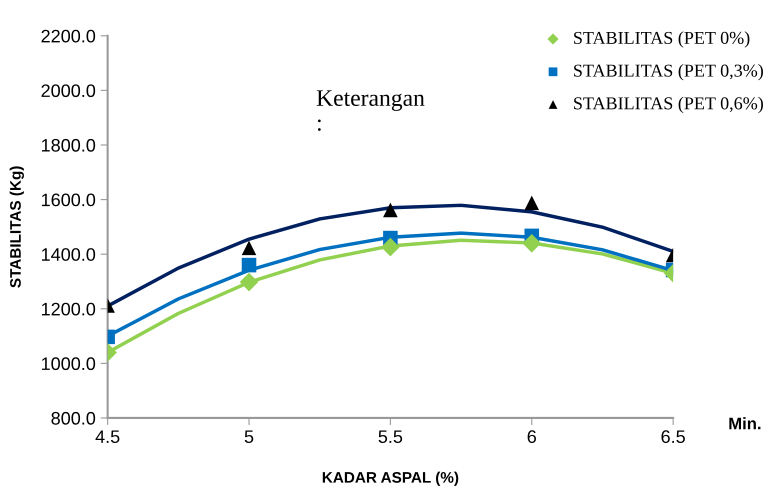 The image size is (780, 497). I want to click on y-tick-label: 1600.0, so click(69, 200).